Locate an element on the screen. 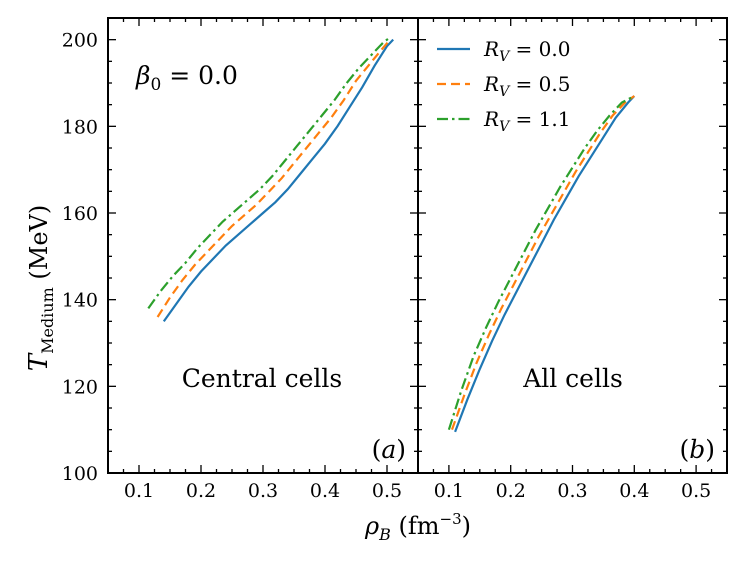  y-tick-label: 100 is located at coordinates (80, 474).